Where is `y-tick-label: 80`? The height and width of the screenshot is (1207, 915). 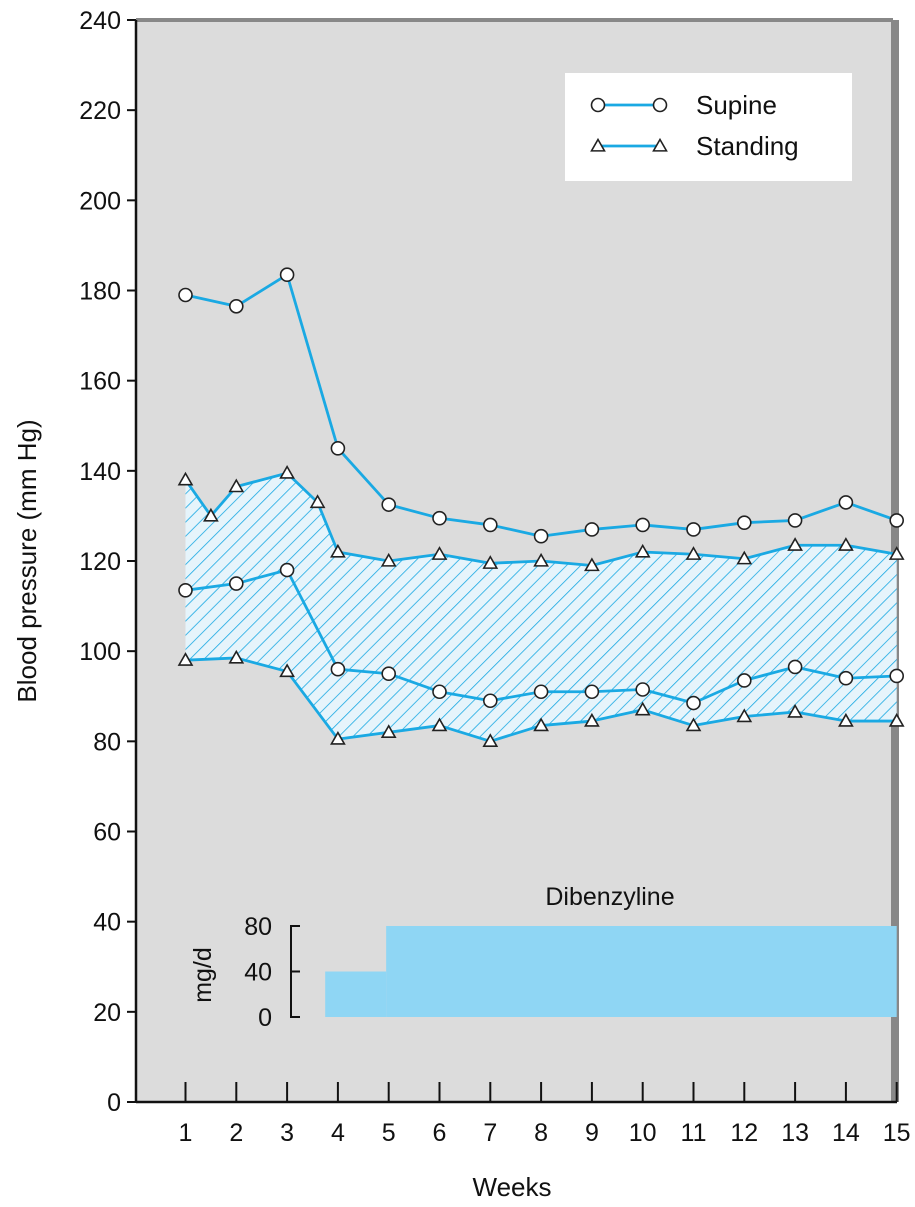
y-tick-label: 80 is located at coordinates (107, 742).